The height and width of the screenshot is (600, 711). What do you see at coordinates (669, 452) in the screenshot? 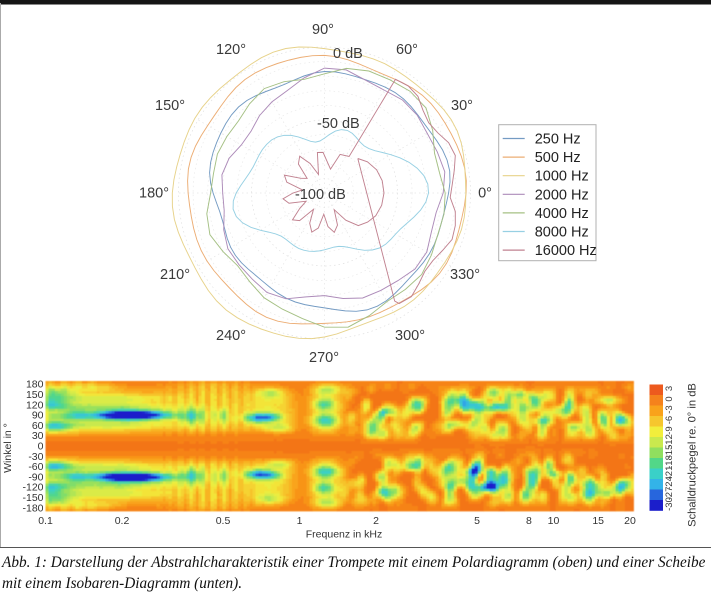
I see `svg-text: -15` at bounding box center [669, 452].